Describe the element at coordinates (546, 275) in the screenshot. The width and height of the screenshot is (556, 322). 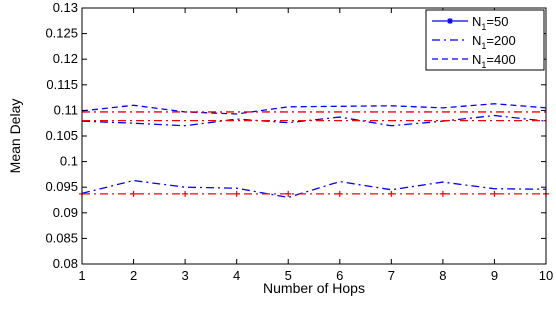
I see `x-tick-label: 10` at that location.